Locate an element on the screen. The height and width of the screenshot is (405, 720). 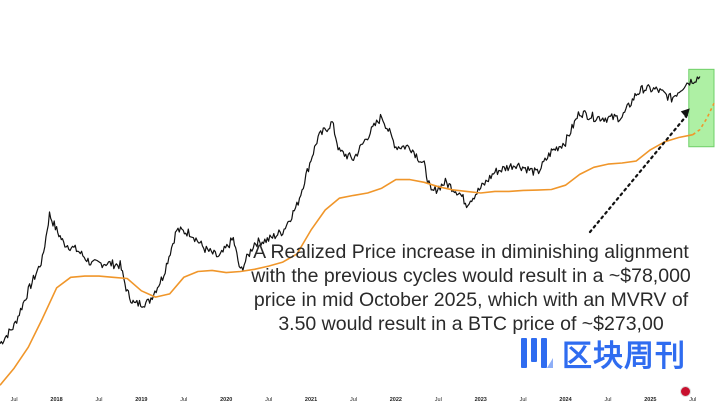
brand-logo: 区块周刊 is located at coordinates (602, 354).